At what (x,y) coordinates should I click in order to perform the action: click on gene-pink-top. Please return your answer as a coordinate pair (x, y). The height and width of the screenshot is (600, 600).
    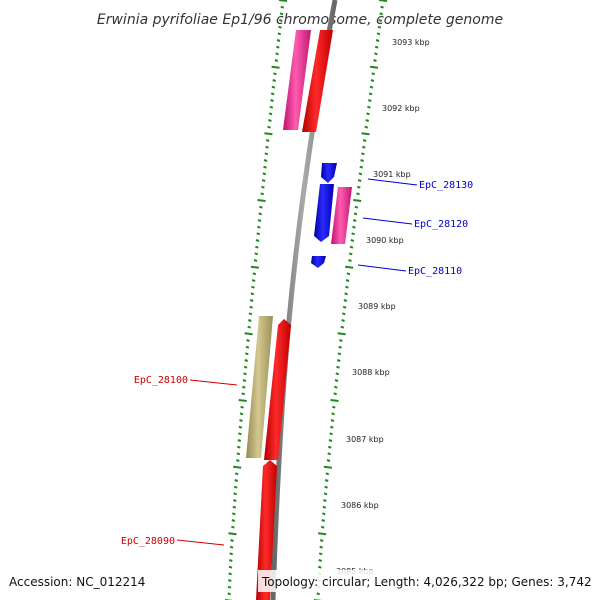
    Looking at the image, I should click on (297, 80).